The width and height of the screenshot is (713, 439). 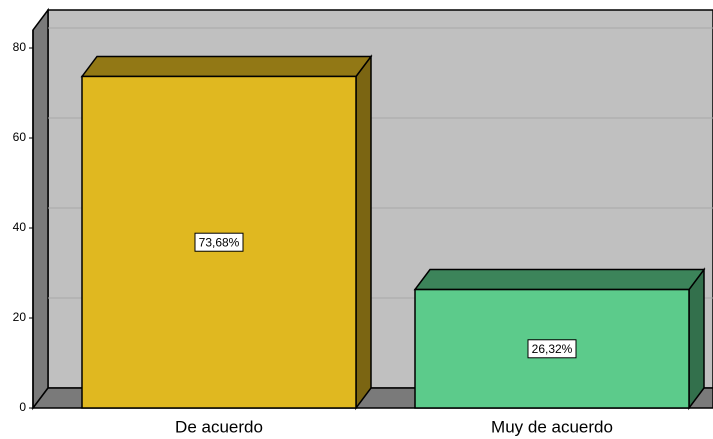 What do you see at coordinates (20, 47) in the screenshot?
I see `y-tick-label: 80` at bounding box center [20, 47].